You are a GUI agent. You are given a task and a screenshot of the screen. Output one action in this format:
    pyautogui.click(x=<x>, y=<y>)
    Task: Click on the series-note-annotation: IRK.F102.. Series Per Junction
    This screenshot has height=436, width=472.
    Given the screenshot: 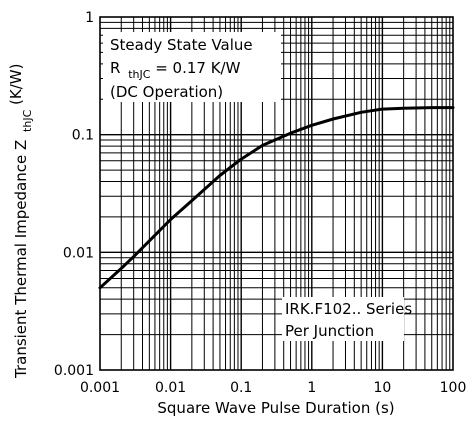 What is the action you would take?
    pyautogui.click(x=347, y=319)
    